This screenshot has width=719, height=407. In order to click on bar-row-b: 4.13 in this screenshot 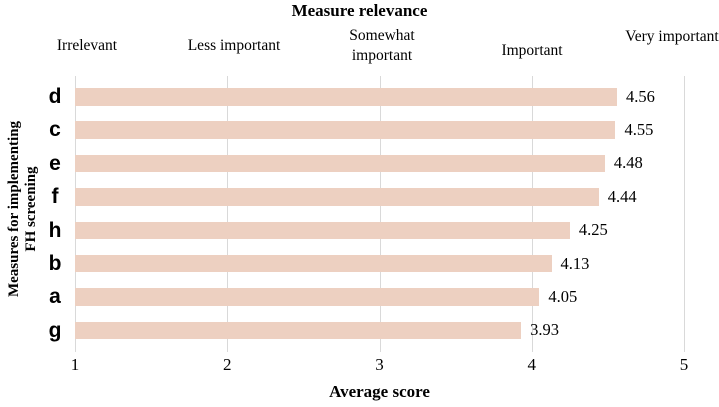, I will do `click(379, 263)`.